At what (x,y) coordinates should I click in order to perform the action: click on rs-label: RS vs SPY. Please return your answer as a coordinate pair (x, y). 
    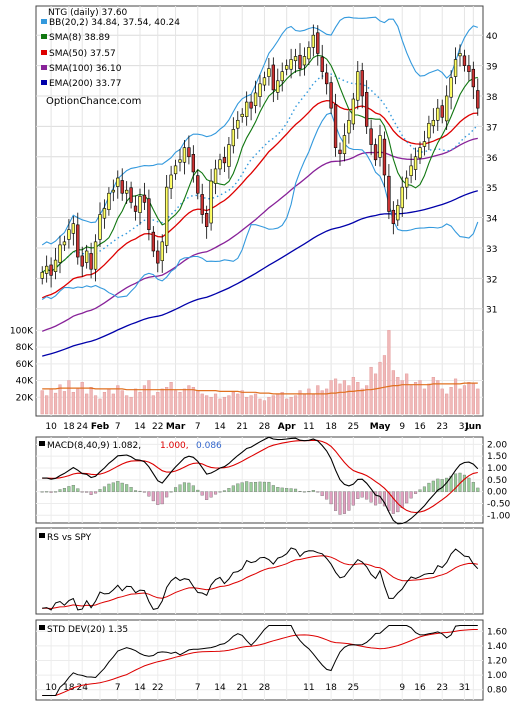
    Looking at the image, I should click on (69, 538).